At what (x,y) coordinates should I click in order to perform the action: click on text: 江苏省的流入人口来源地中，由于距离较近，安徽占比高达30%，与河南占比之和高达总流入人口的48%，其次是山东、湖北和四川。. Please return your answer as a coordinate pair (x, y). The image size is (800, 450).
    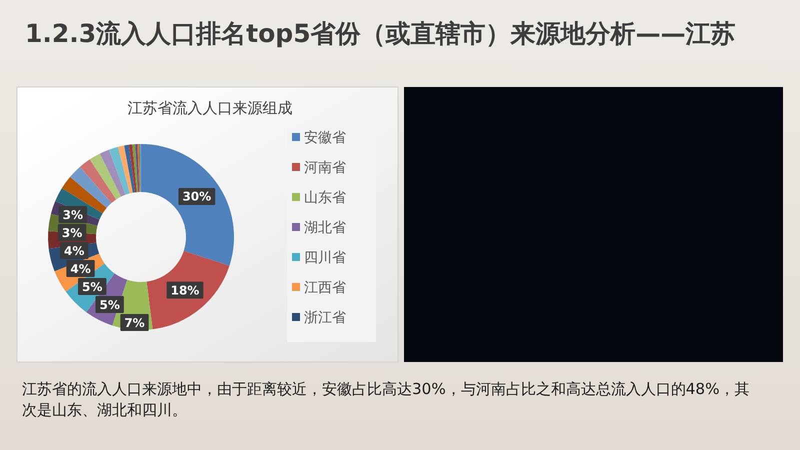
    Looking at the image, I should click on (386, 400).